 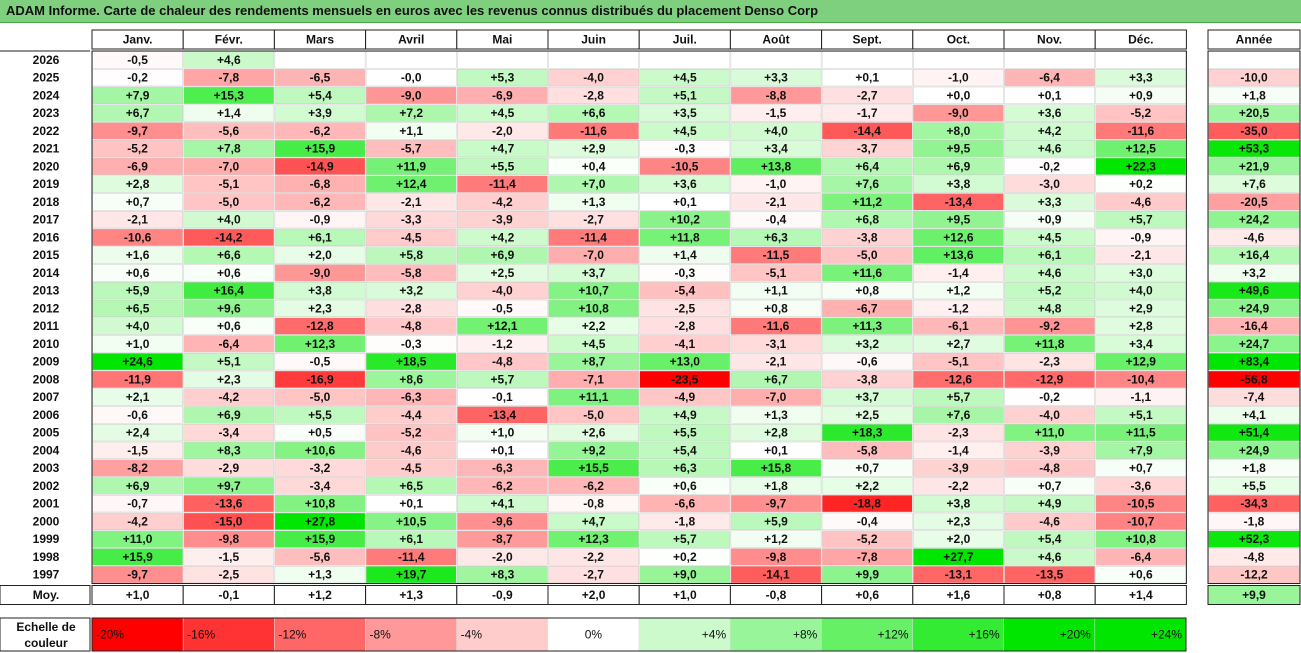 I want to click on heatmap-cell-value: -12,9, so click(x=1050, y=379).